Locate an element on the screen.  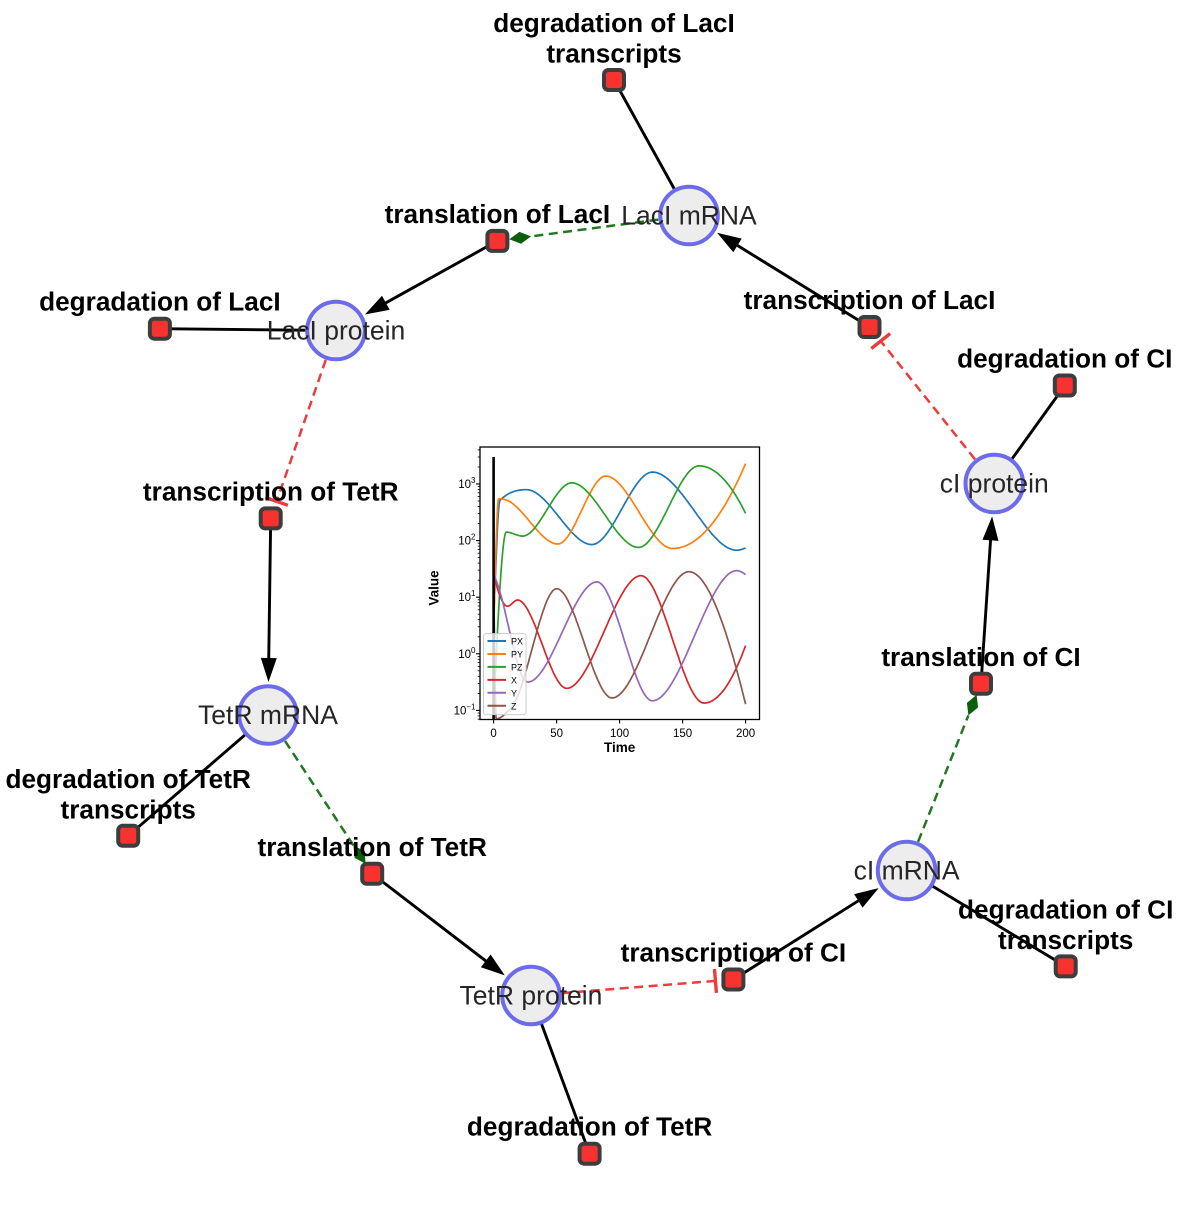
svg-text: translation of TetR is located at coordinates (372, 847).